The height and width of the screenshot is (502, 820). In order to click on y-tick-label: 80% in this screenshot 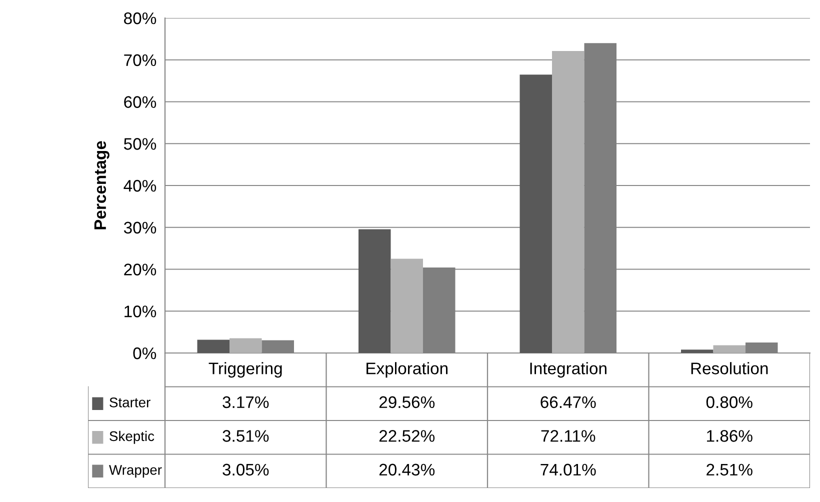, I will do `click(140, 18)`.